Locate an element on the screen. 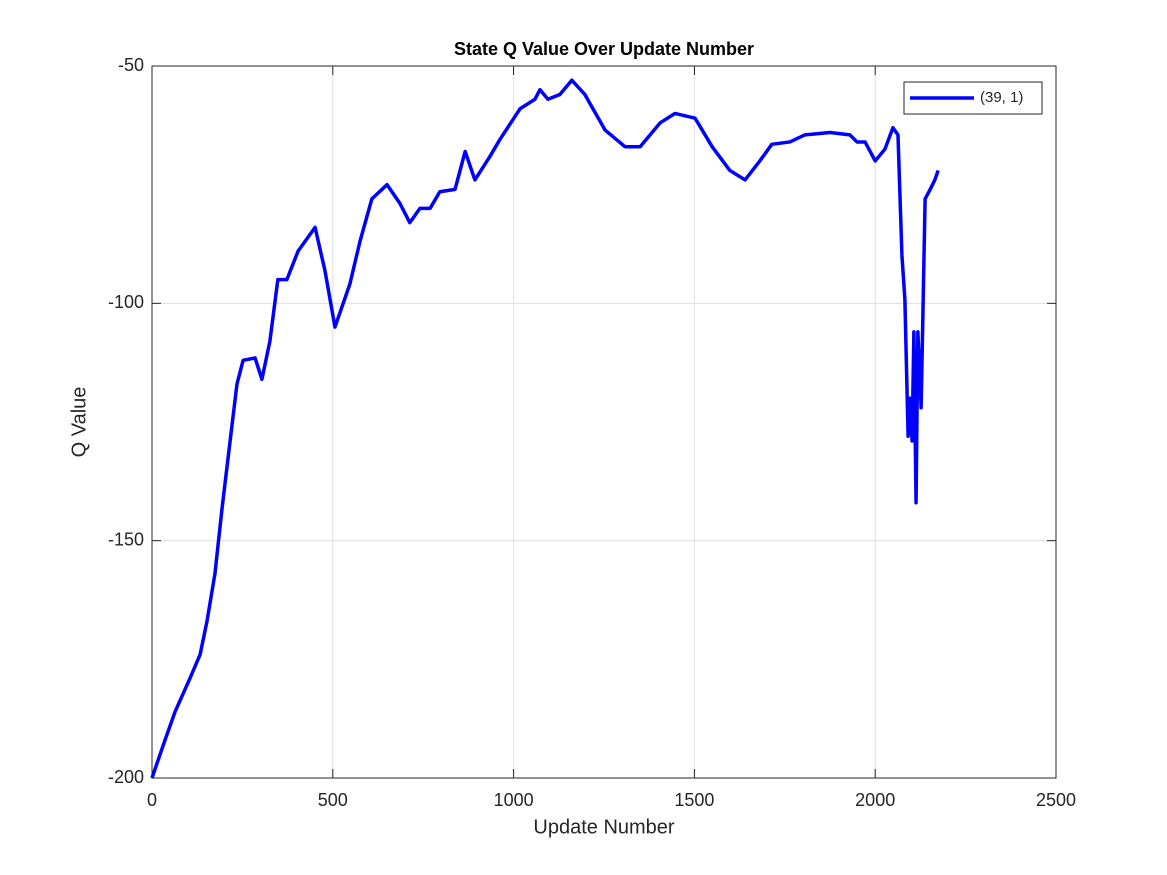 The width and height of the screenshot is (1167, 875). x-tick-label: 0 is located at coordinates (152, 800).